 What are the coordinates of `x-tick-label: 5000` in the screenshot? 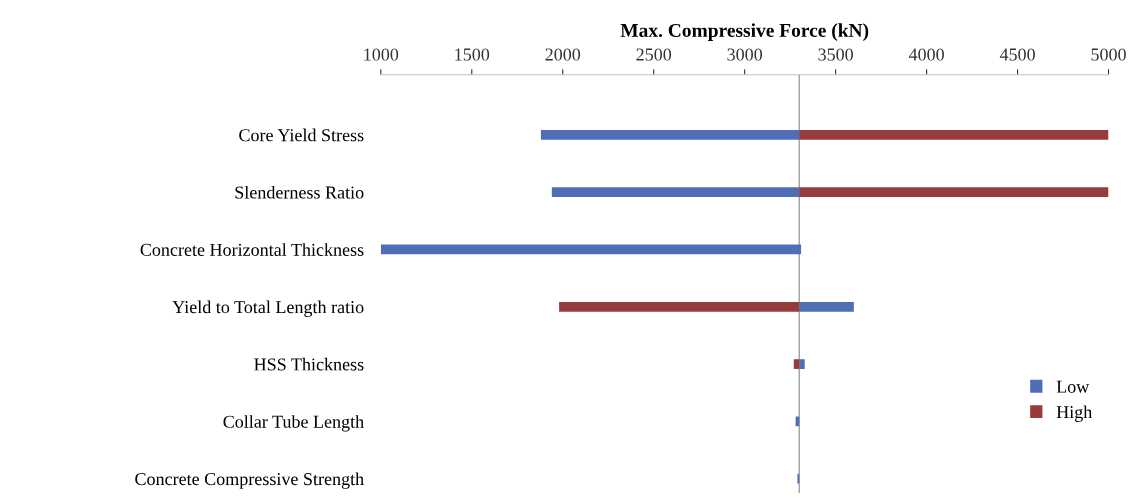 It's located at (1108, 54).